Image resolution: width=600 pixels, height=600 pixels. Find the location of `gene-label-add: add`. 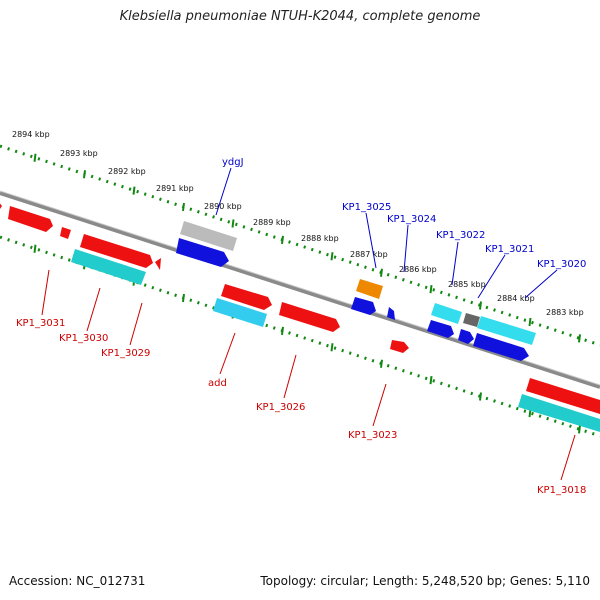

gene-label-add: add is located at coordinates (217, 383).